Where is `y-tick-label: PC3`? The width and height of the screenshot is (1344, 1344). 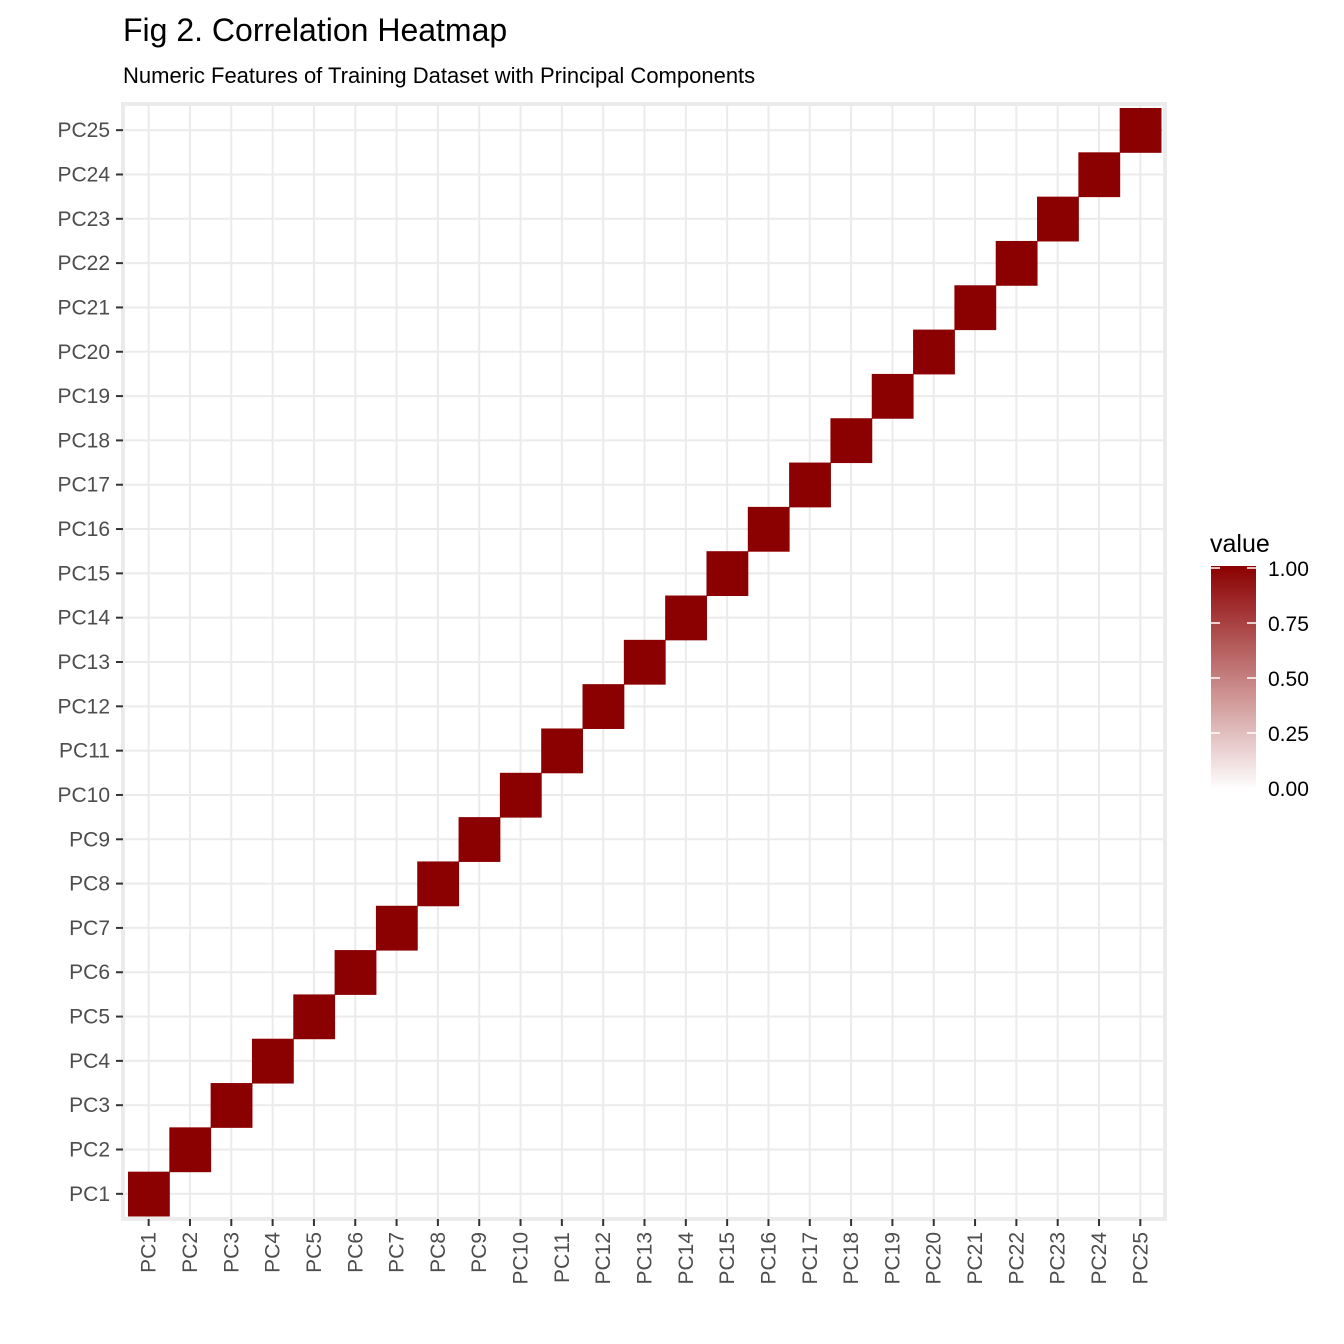 y-tick-label: PC3 is located at coordinates (89, 1105).